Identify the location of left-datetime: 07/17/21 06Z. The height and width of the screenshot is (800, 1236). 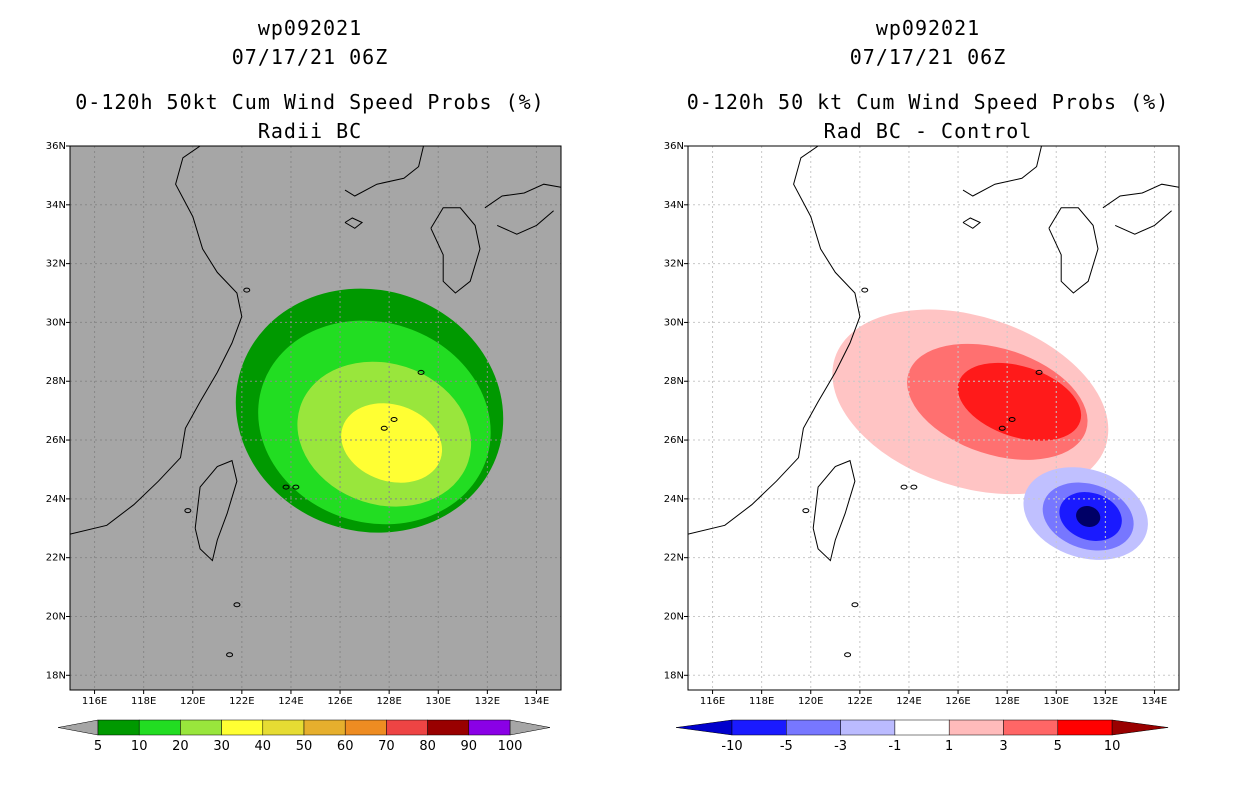
(310, 57).